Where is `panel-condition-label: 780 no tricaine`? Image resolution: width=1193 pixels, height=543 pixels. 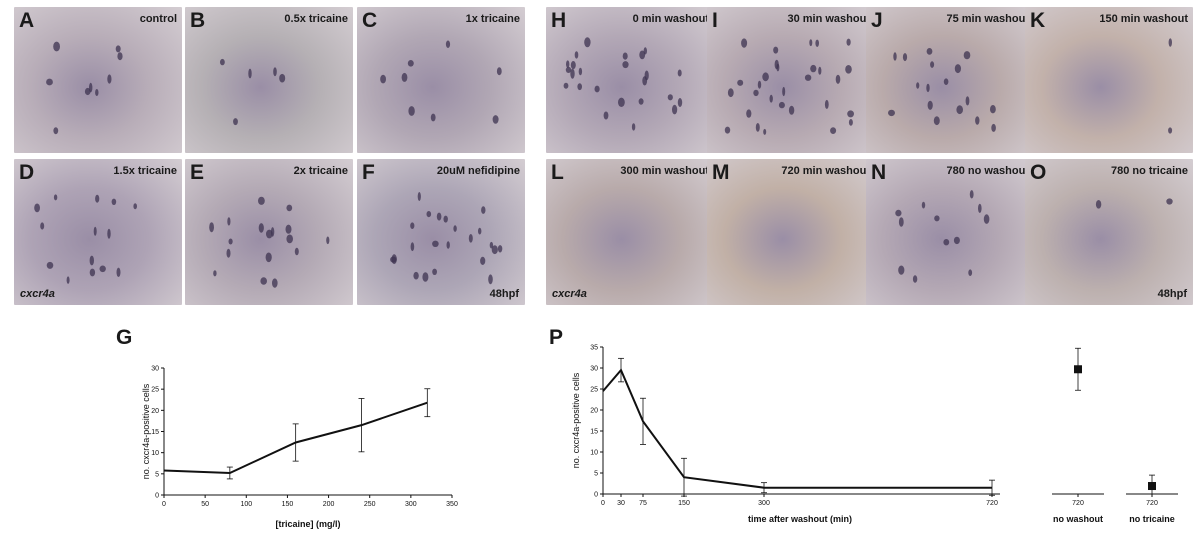 panel-condition-label: 780 no tricaine is located at coordinates (1149, 171).